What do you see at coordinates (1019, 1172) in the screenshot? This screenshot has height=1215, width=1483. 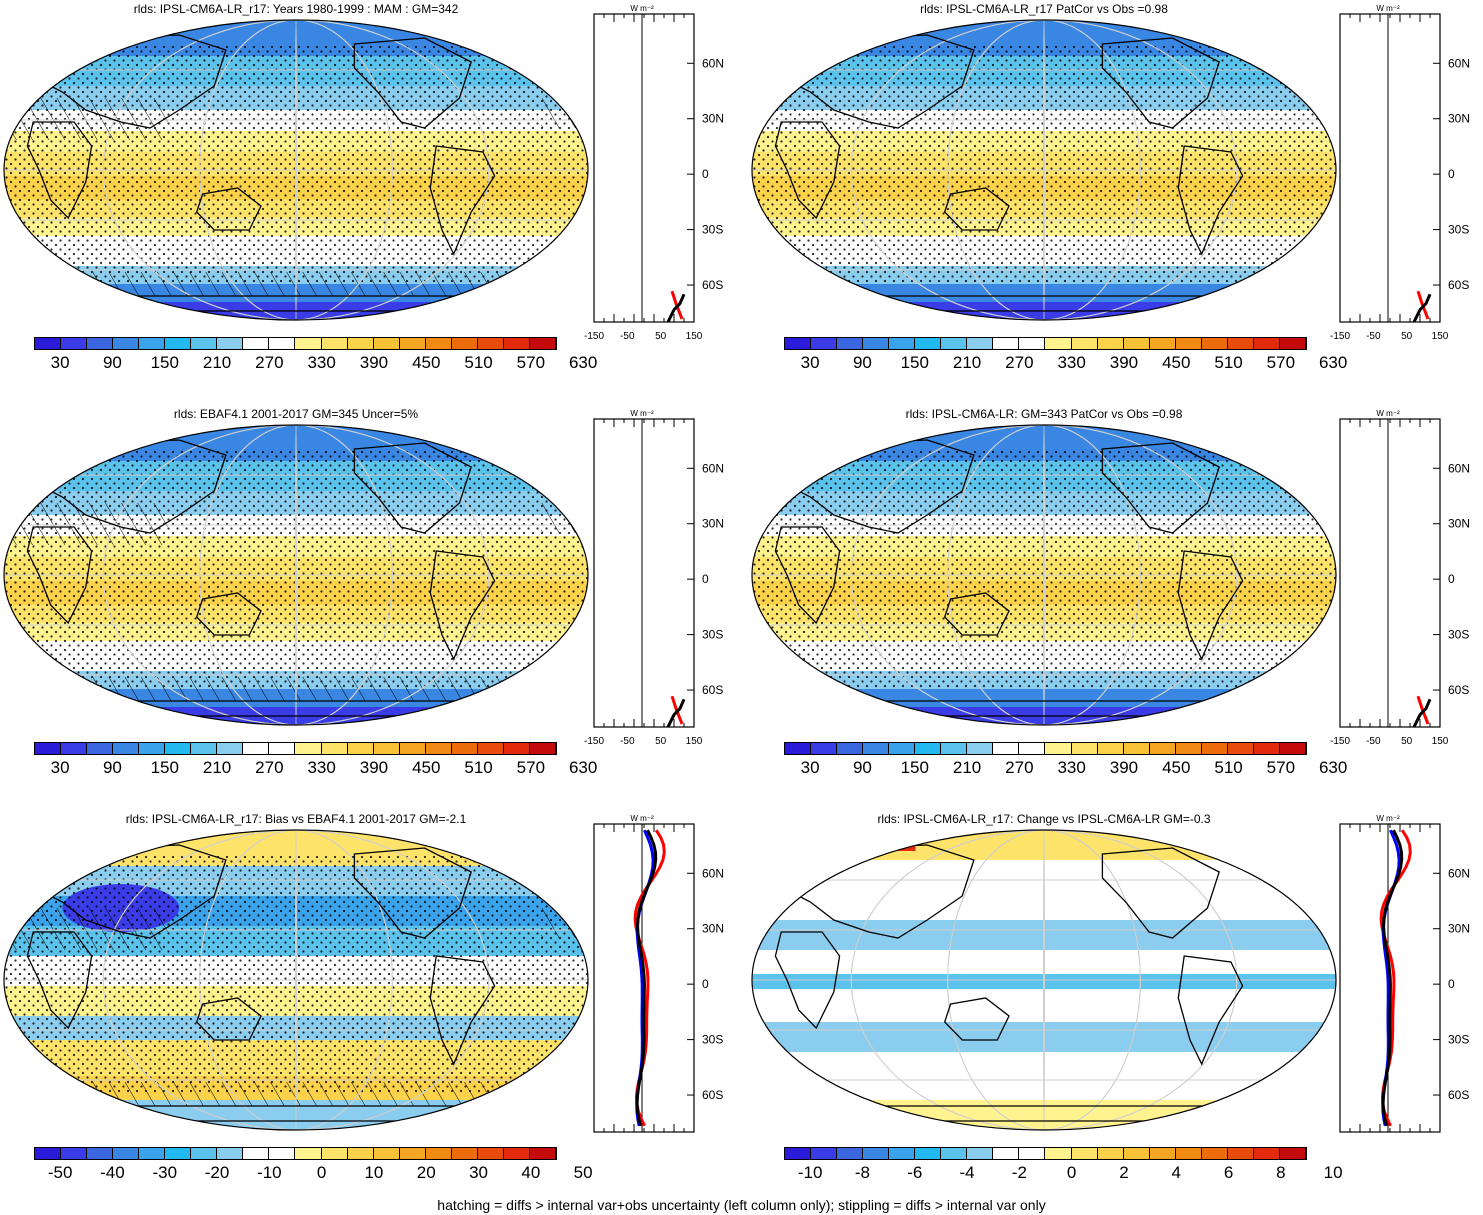 I see `colorbar-label: -2` at bounding box center [1019, 1172].